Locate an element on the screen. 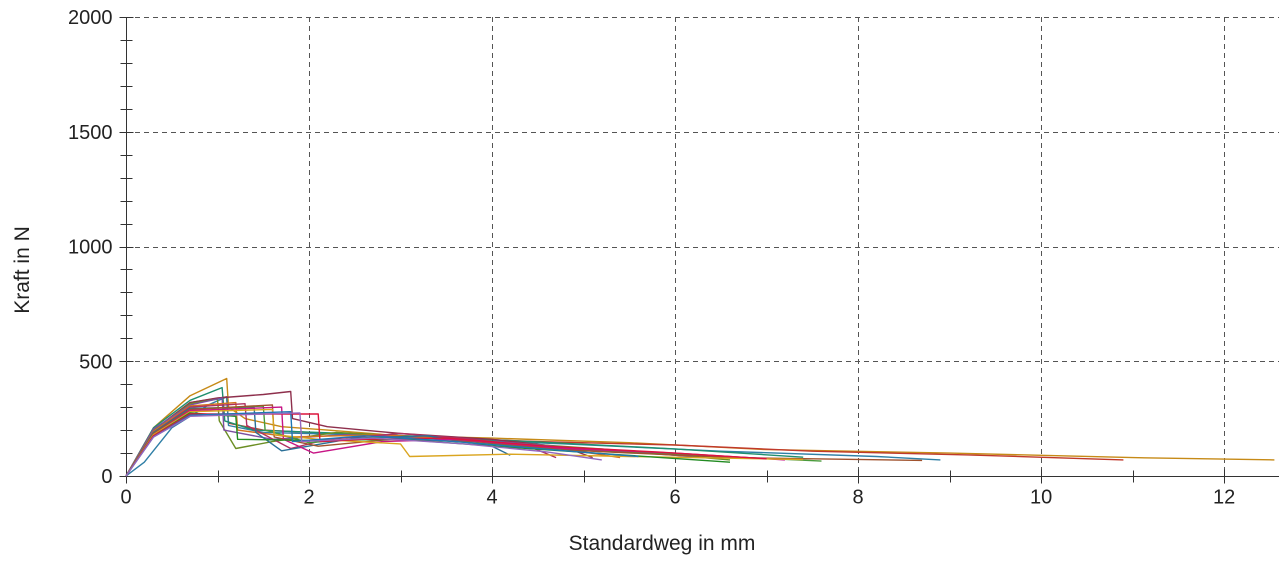  x-tick-label: 8 is located at coordinates (858, 498).